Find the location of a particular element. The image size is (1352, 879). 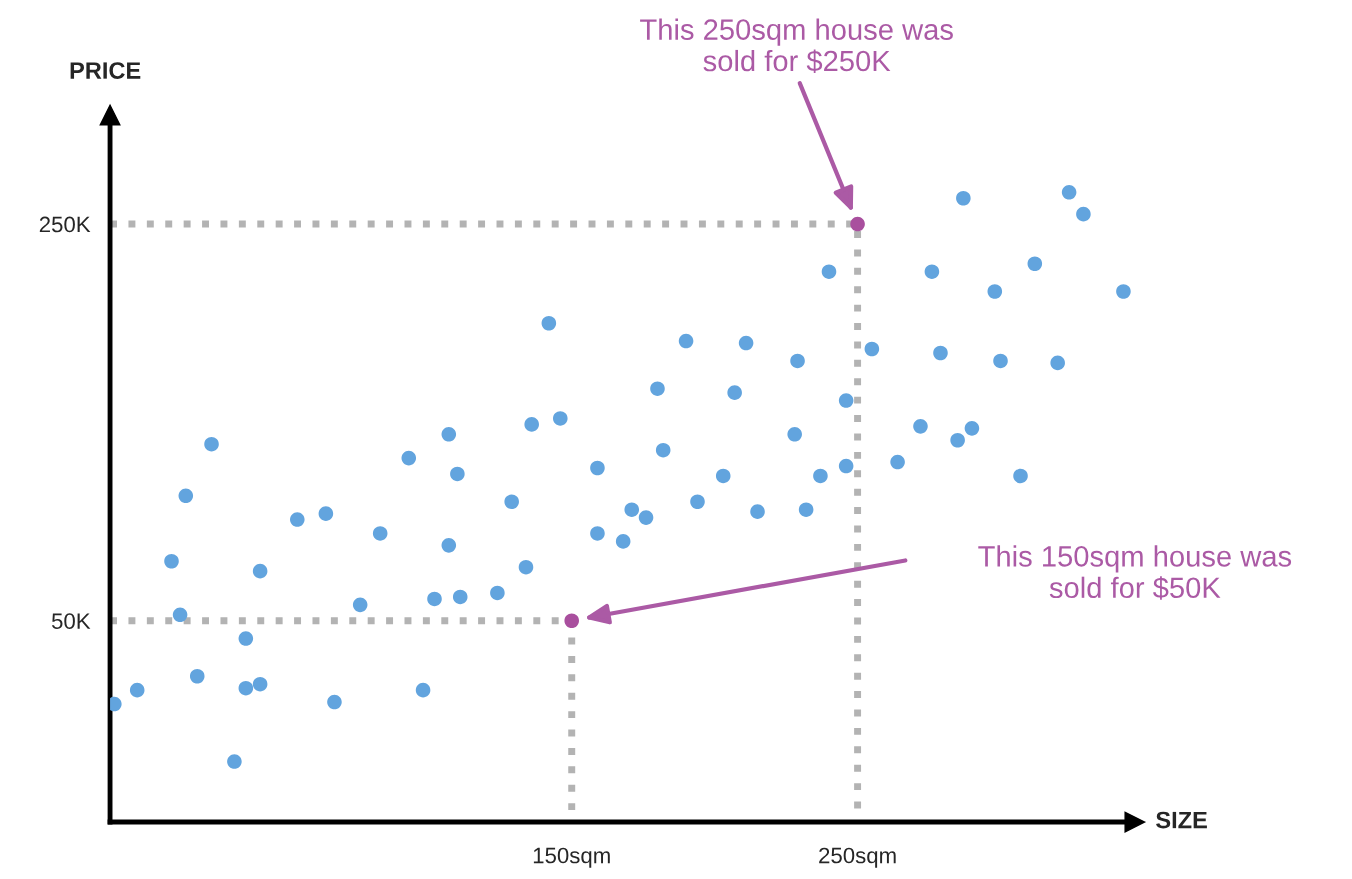

x-tick-label: 250sqm is located at coordinates (857, 857).